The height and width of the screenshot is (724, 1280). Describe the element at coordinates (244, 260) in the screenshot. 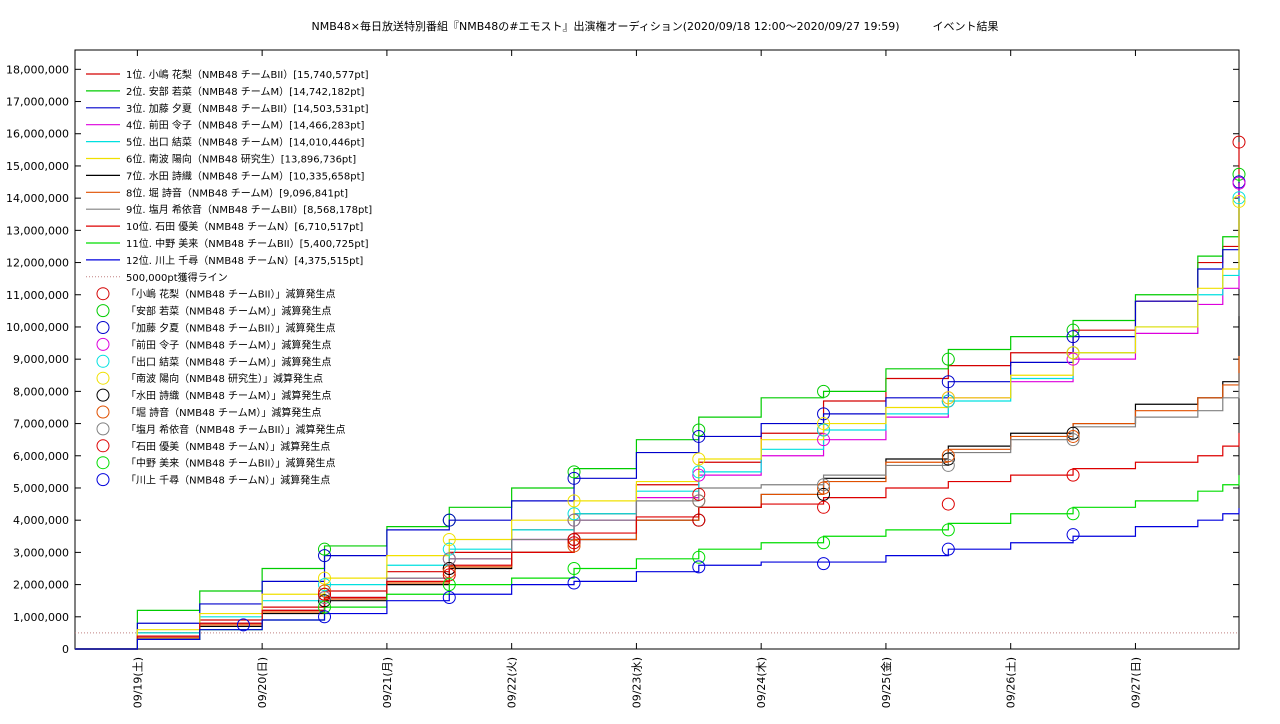

I see `legend-entry: 12位. 川上 千尋（NMB48 チームN）[4,375,515pt]` at that location.